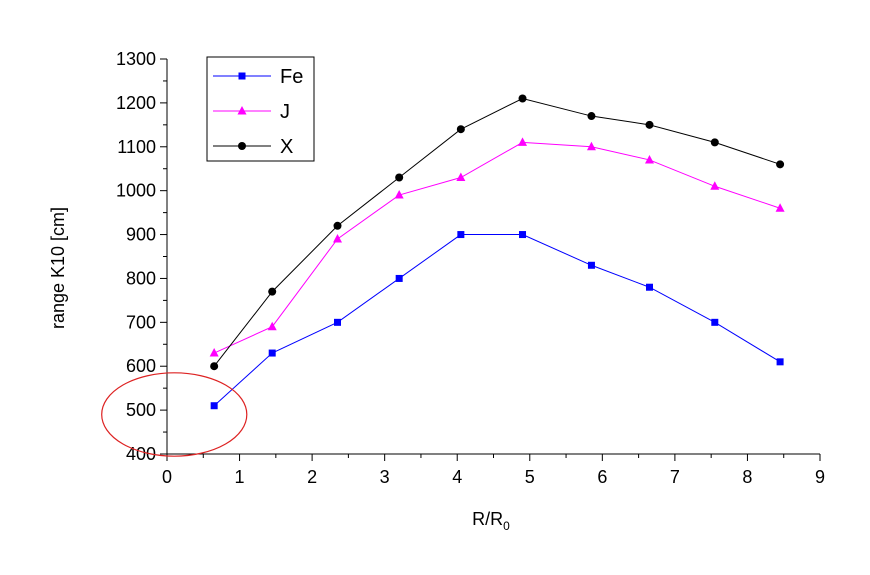 The image size is (870, 575). I want to click on highlight-ellipse, so click(174, 414).